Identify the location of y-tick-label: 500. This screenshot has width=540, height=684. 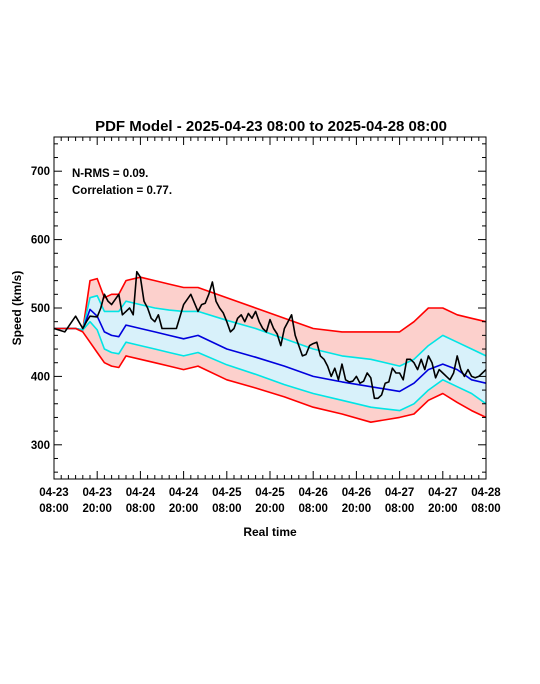
(40, 309).